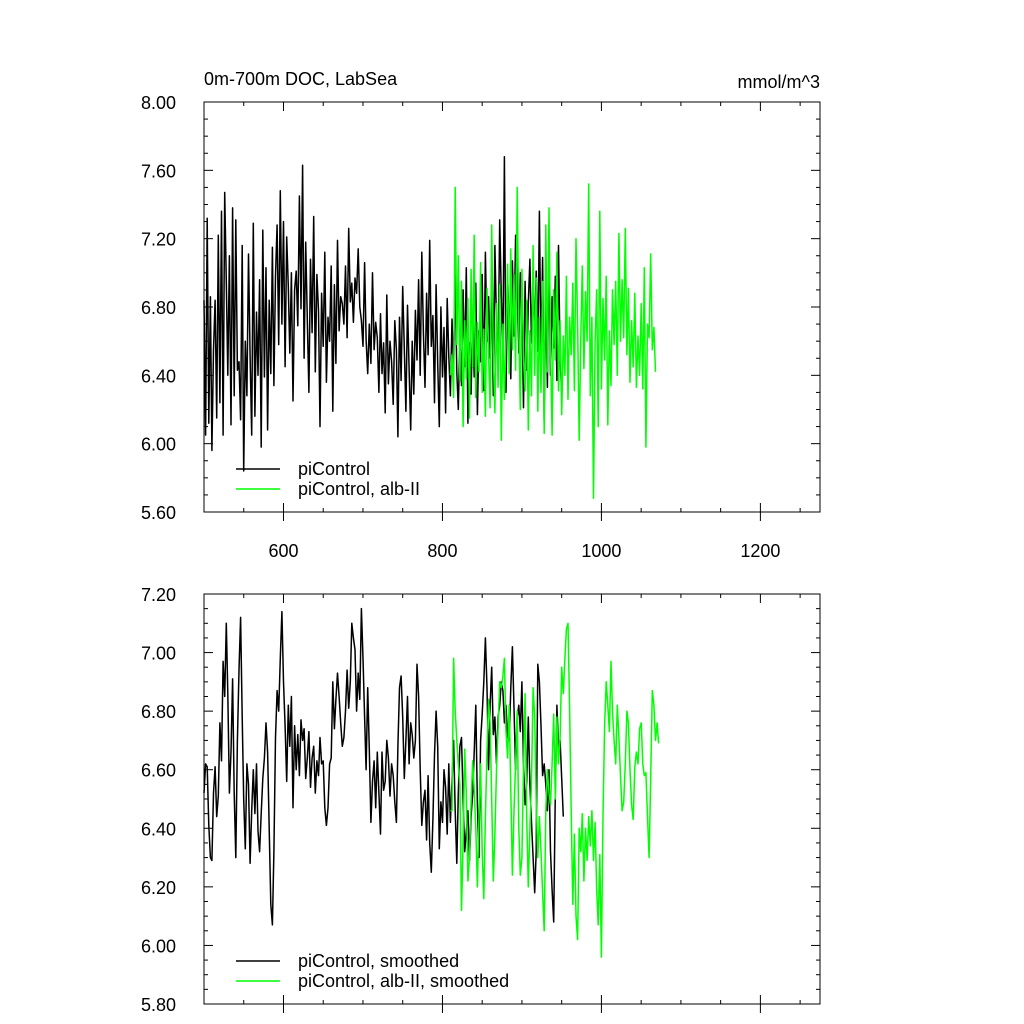 The width and height of the screenshot is (1024, 1024). What do you see at coordinates (403, 981) in the screenshot?
I see `legend-label-alb-ii-smoothed: piControl, alb-II, smoothed` at bounding box center [403, 981].